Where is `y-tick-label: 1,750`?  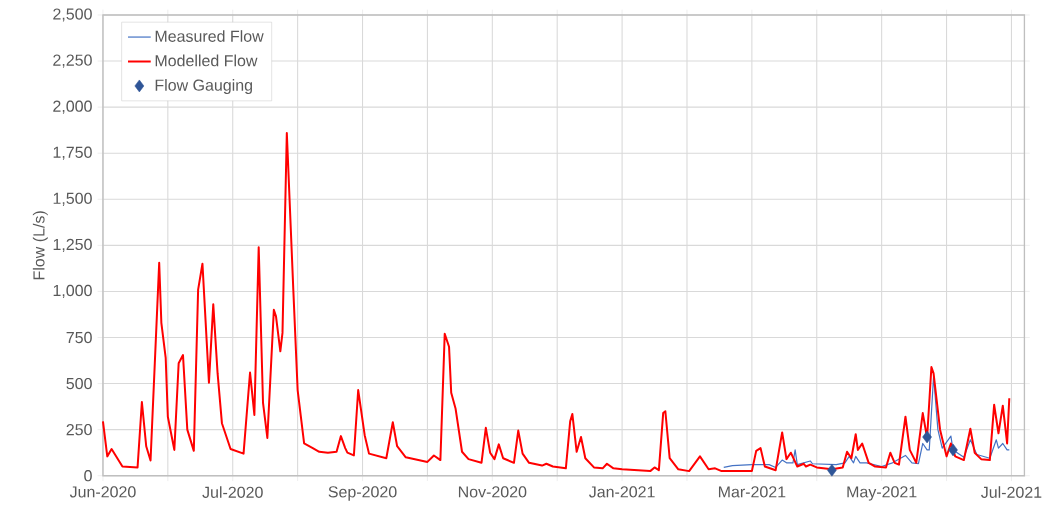
y-tick-label: 1,750 is located at coordinates (72, 153).